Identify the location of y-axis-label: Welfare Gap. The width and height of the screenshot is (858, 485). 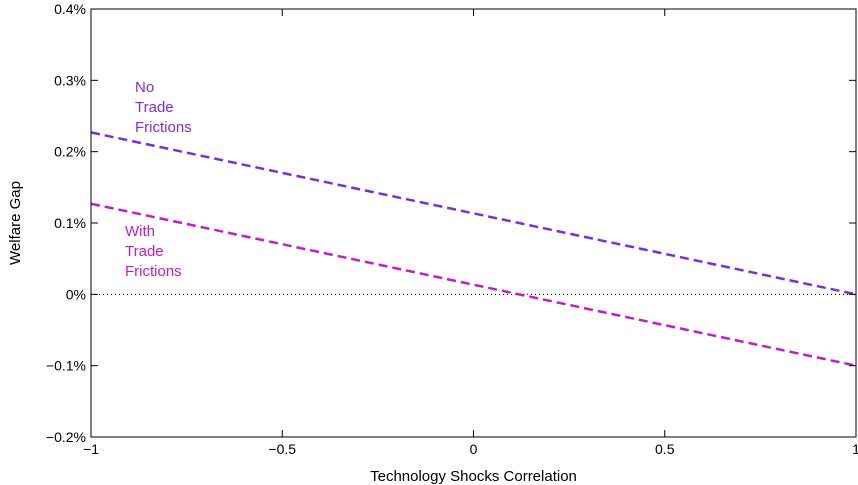
(15, 223).